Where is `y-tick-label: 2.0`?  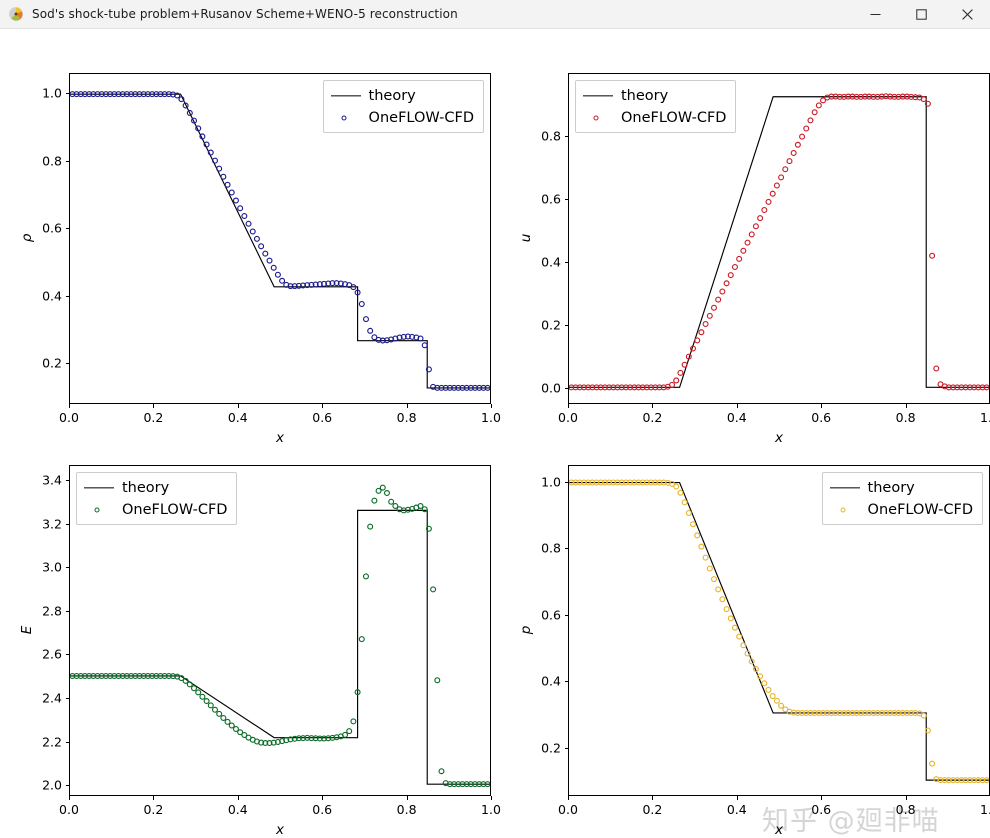
y-tick-label: 2.0 is located at coordinates (52, 785).